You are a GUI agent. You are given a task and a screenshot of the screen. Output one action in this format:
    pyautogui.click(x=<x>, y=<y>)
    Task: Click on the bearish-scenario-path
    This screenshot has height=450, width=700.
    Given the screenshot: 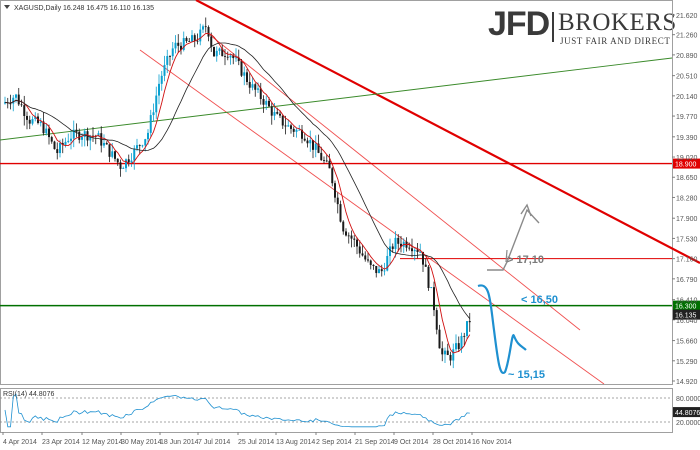 What is the action you would take?
    pyautogui.click(x=502, y=329)
    